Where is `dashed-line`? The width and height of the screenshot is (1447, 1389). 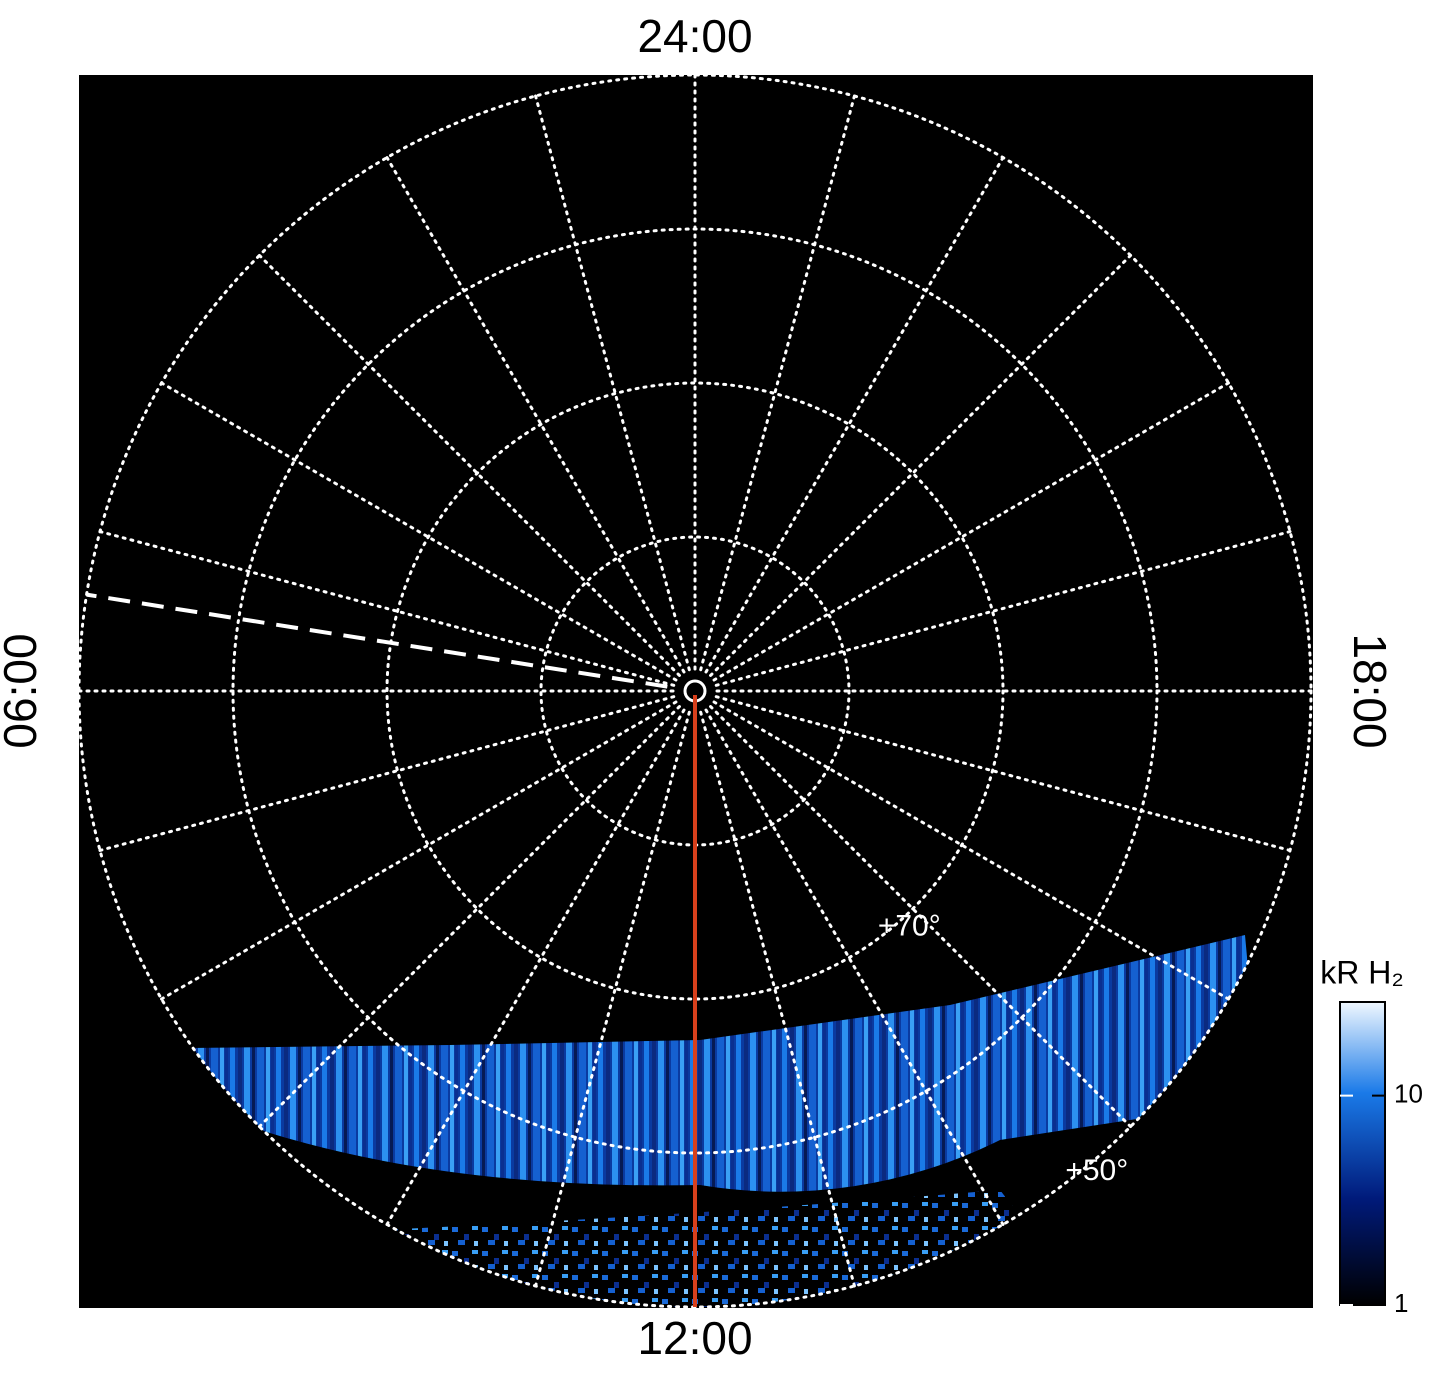 dashed-line is located at coordinates (377, 640).